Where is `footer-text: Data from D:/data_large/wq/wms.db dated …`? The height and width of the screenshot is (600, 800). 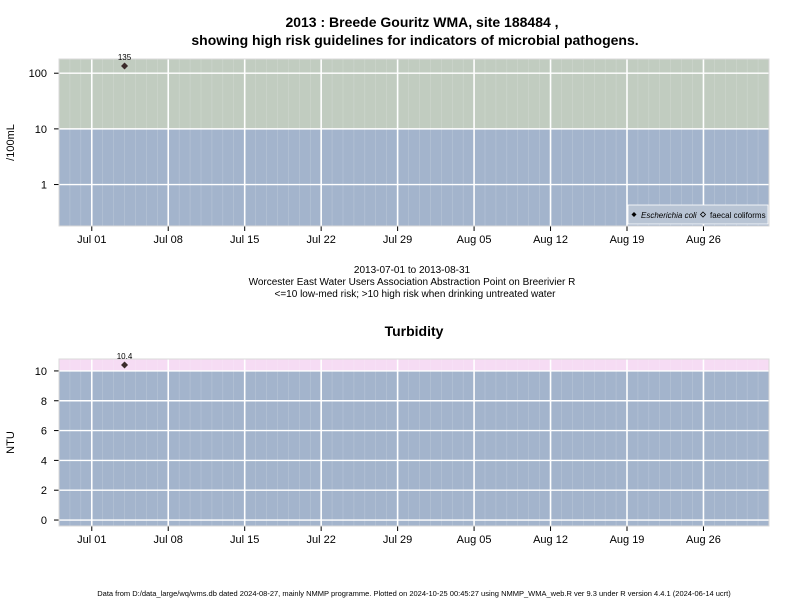 footer-text: Data from D:/data_large/wq/wms.db dated … is located at coordinates (414, 593).